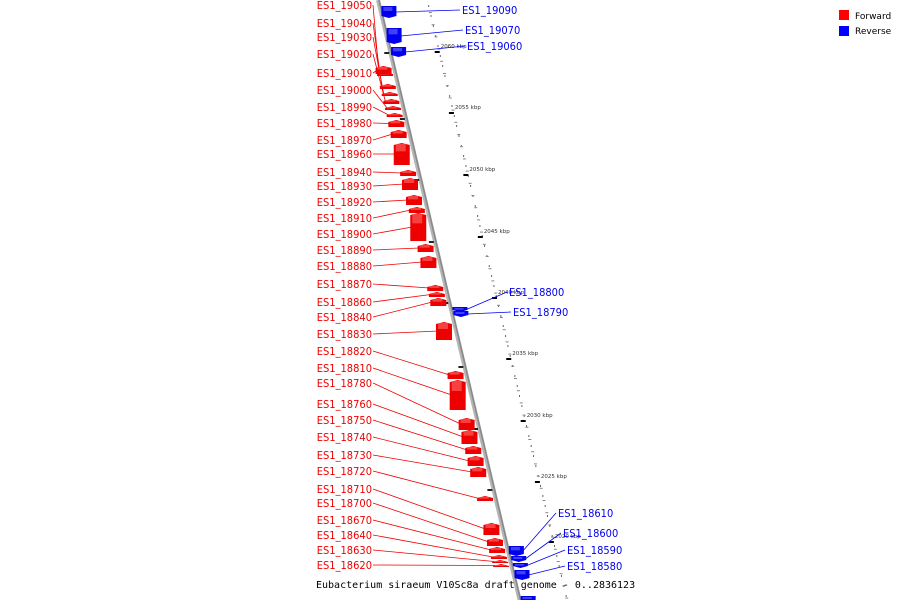 The width and height of the screenshot is (900, 600). I want to click on reverse-gene-label: ES1_19060, so click(494, 46).